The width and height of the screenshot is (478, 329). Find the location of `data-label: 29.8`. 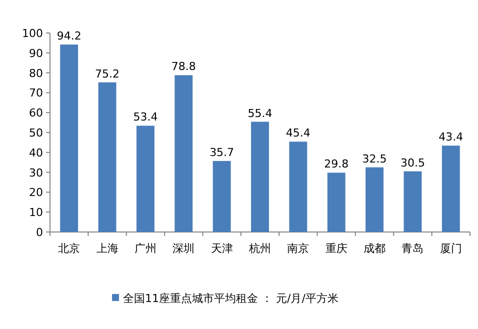

data-label: 29.8 is located at coordinates (336, 164).